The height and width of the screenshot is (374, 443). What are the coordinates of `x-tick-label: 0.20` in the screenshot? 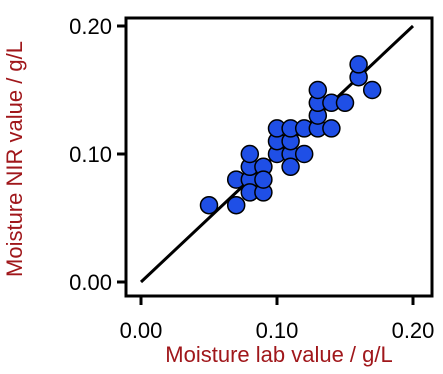 It's located at (413, 330).